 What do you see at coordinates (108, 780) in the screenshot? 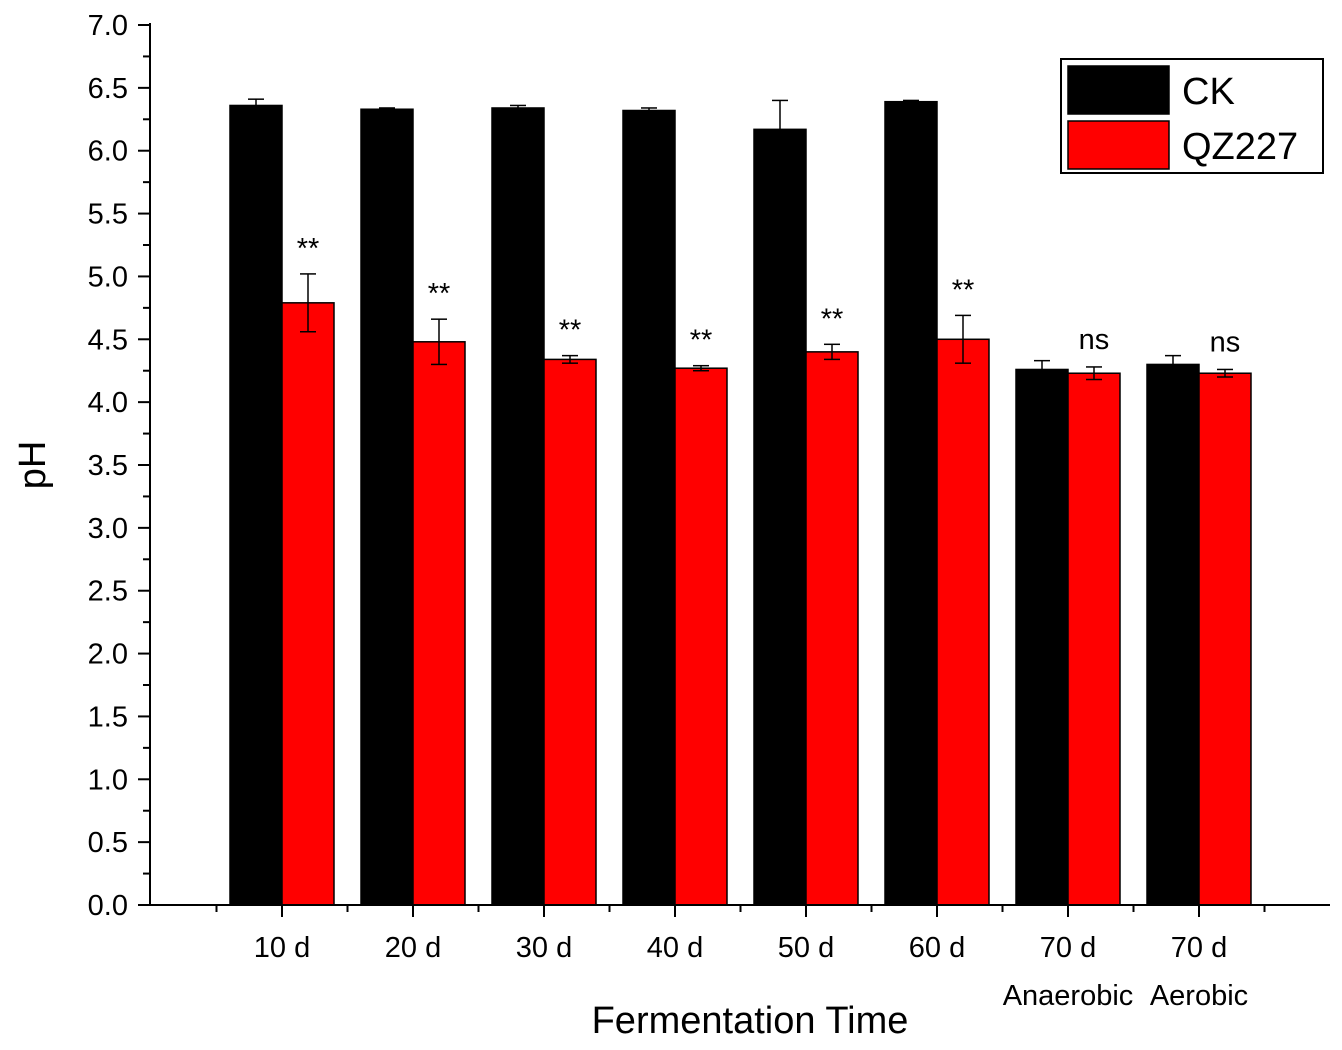
I see `y-tick-label: 1.0` at bounding box center [108, 780].